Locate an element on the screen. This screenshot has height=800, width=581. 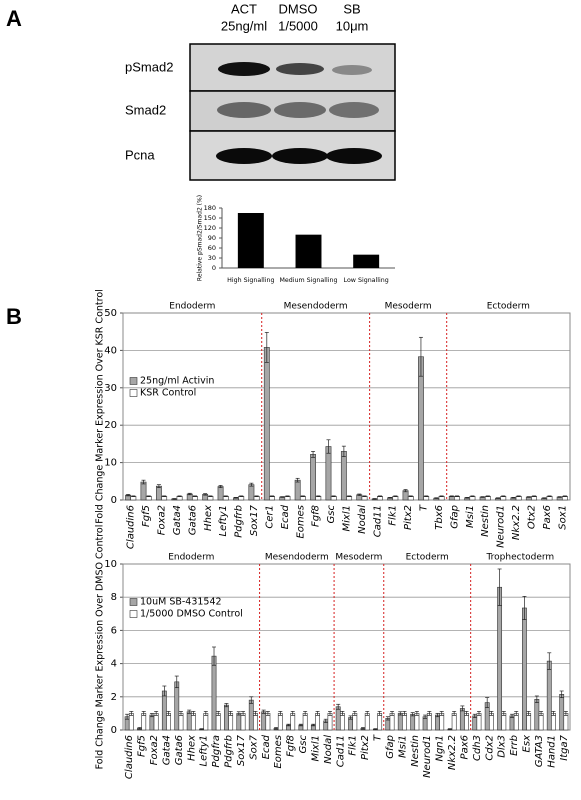
legend-label: 25ng/ml Activin is located at coordinates (177, 381).